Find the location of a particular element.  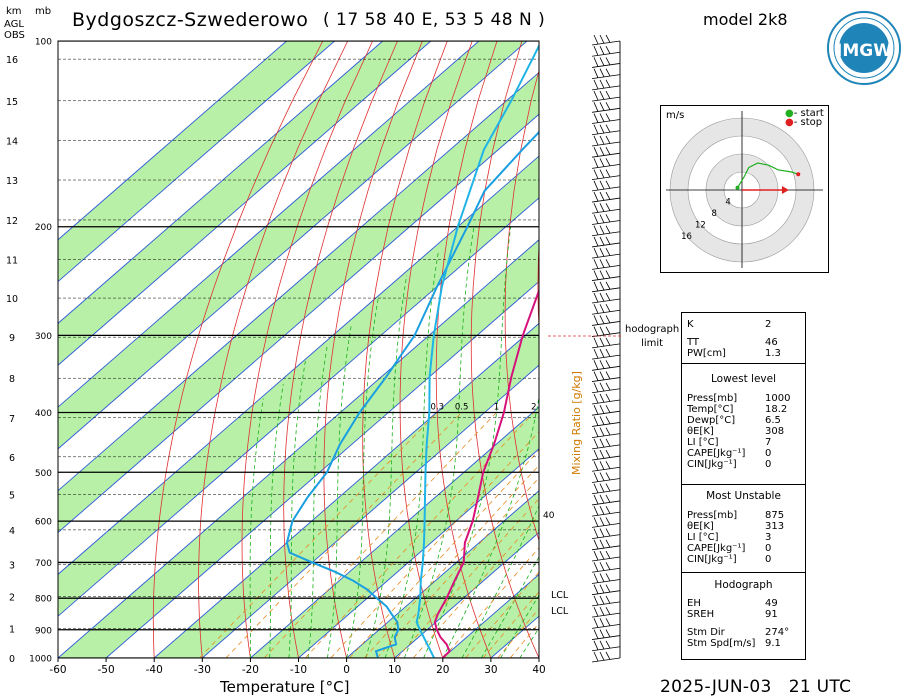

lowest-level-label: CIN[Jkg⁻¹] is located at coordinates (712, 464).